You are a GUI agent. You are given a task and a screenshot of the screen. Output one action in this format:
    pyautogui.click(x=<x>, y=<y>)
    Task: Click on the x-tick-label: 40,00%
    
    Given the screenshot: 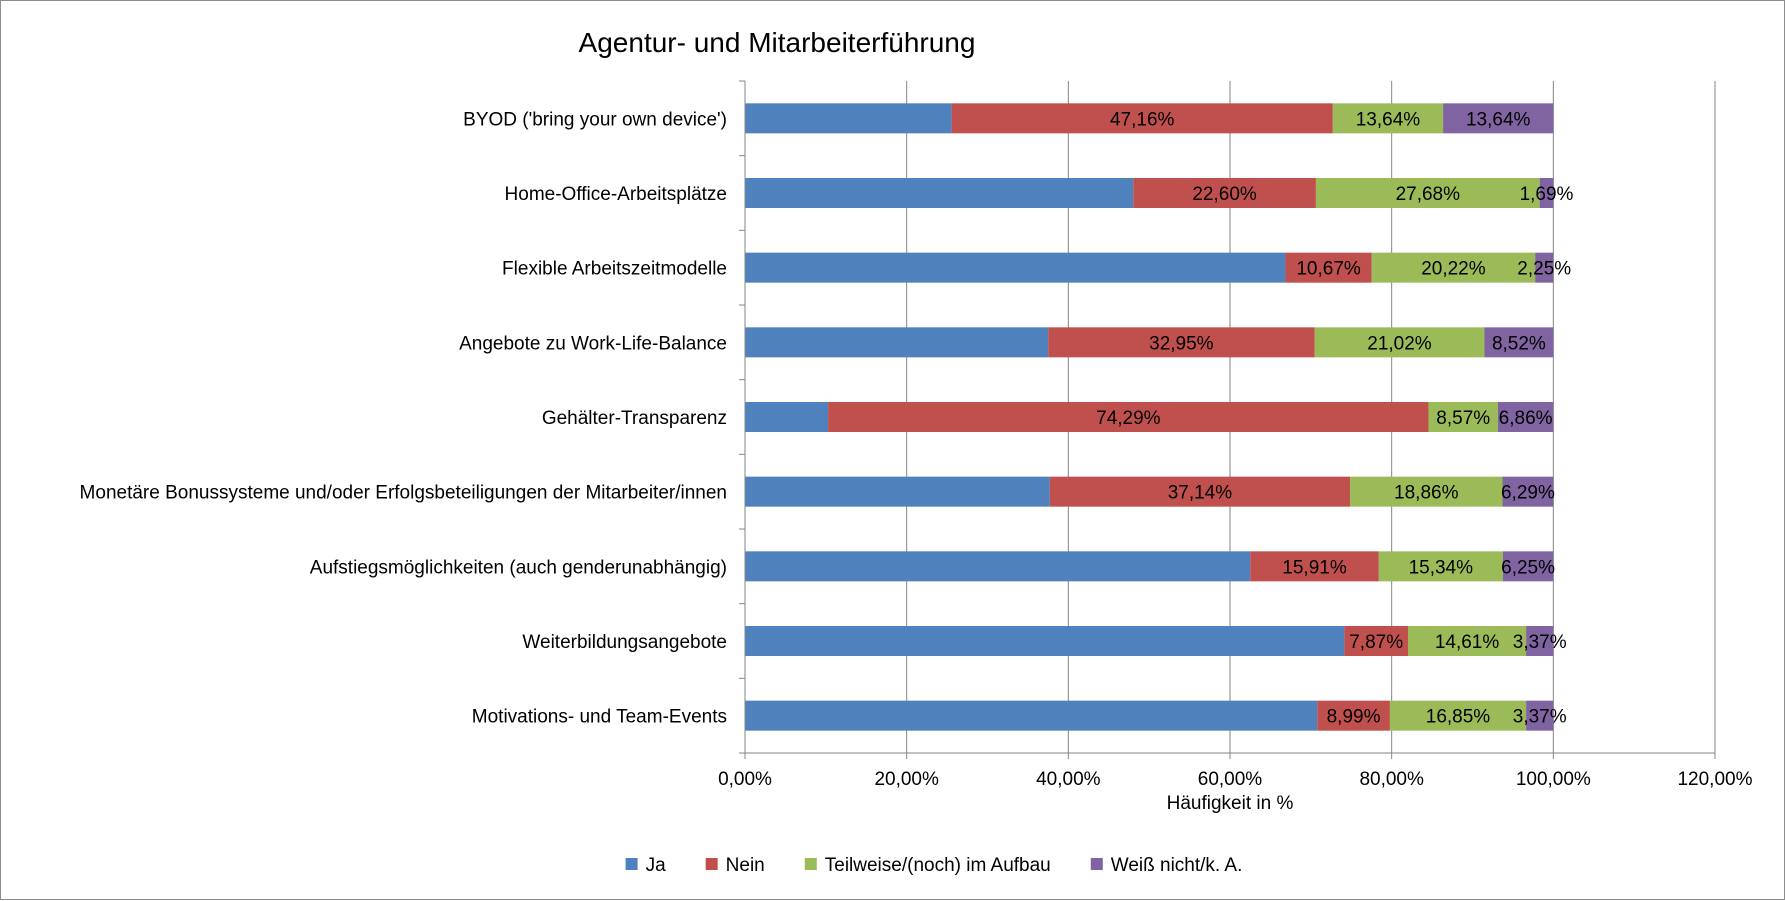 What is the action you would take?
    pyautogui.click(x=1068, y=779)
    